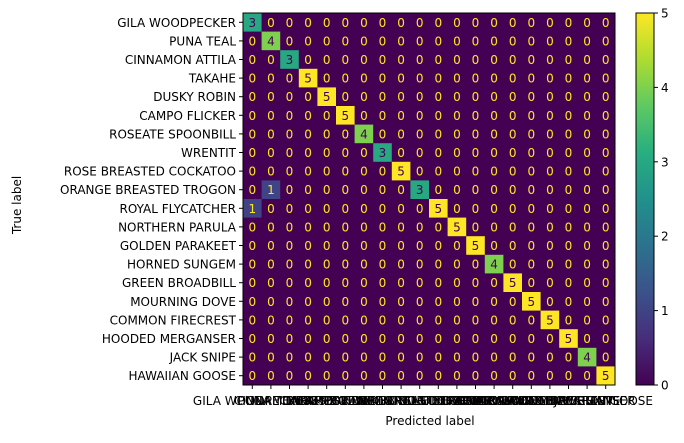 The width and height of the screenshot is (684, 443). I want to click on y-tick-label: HOODED MERGANSER, so click(169, 339).